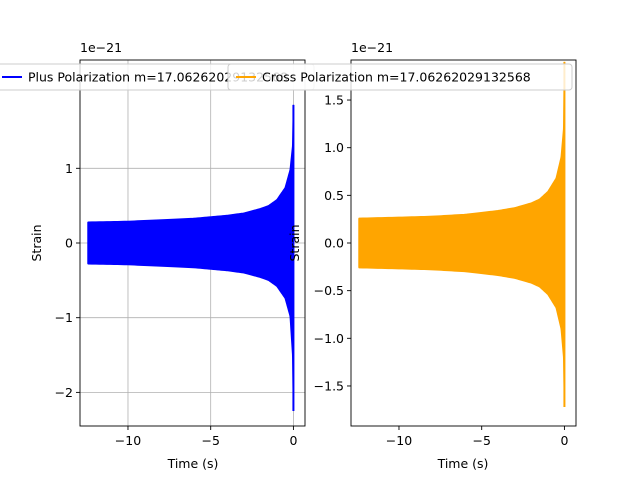 The image size is (640, 480). I want to click on y-tick-label: 0.0, so click(334, 243).